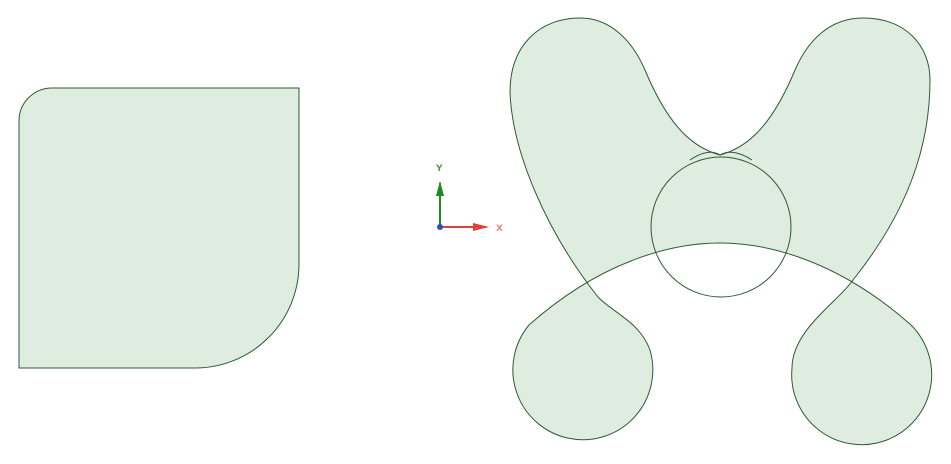  What do you see at coordinates (469, 199) in the screenshot?
I see `axis-triad: Y X` at bounding box center [469, 199].